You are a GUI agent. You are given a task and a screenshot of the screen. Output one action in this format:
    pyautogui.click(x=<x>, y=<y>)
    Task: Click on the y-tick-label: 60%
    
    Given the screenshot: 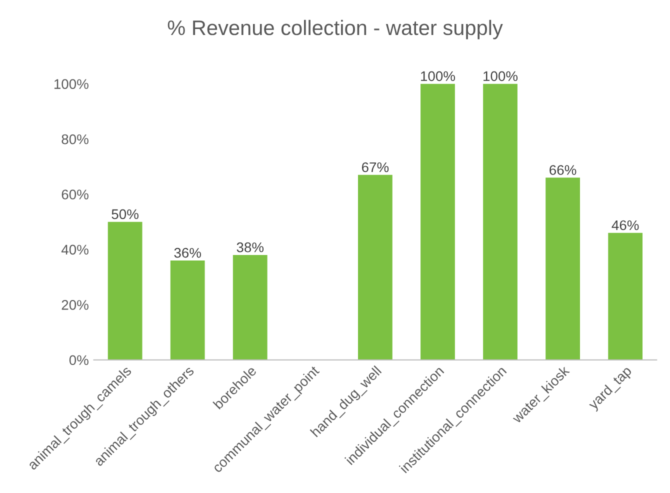 What is the action you would take?
    pyautogui.click(x=75, y=195)
    